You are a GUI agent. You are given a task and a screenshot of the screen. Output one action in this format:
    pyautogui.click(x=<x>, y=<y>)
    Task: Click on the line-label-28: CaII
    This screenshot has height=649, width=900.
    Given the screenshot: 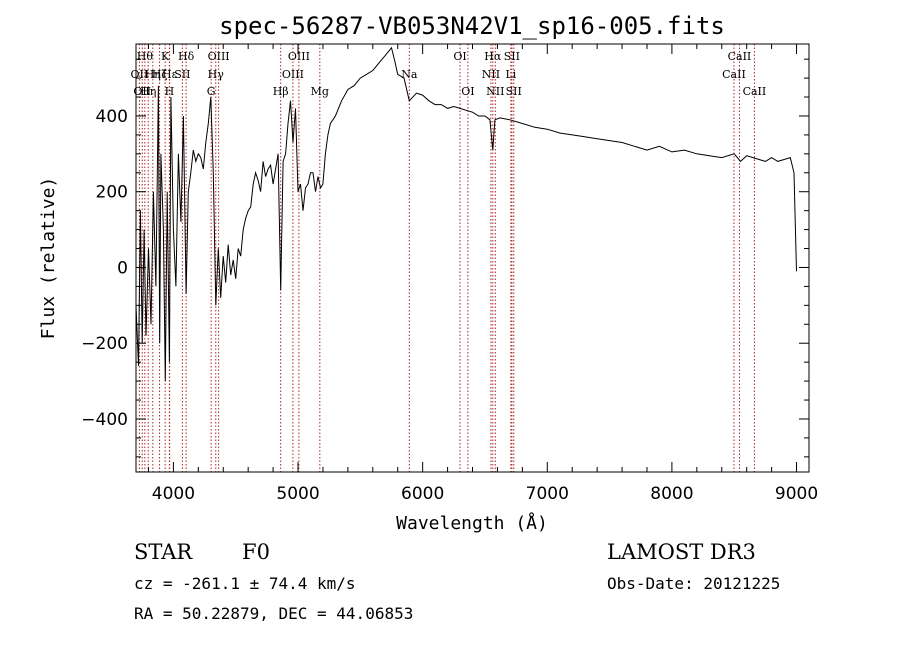 What is the action you would take?
    pyautogui.click(x=740, y=56)
    